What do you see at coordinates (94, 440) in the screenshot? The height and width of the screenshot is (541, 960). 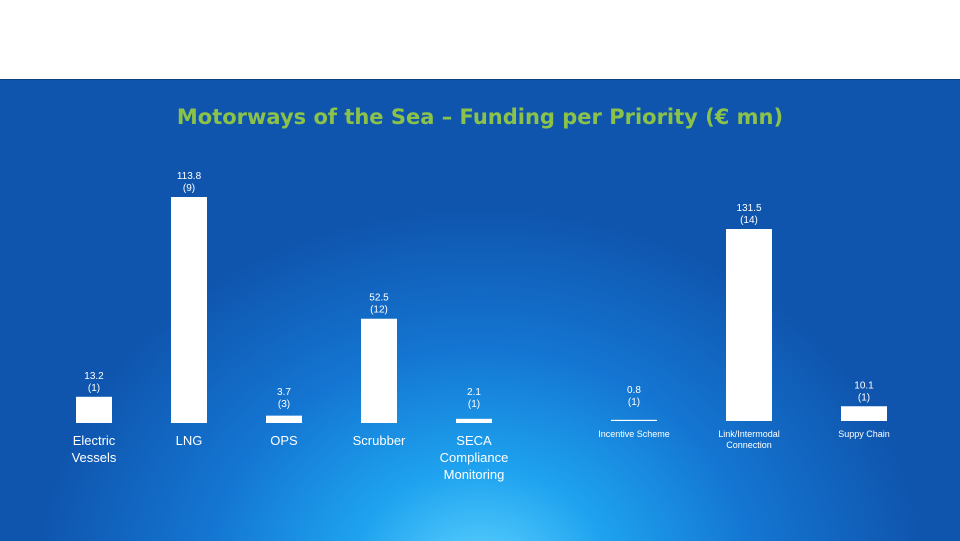 I see `category-label: Electric` at bounding box center [94, 440].